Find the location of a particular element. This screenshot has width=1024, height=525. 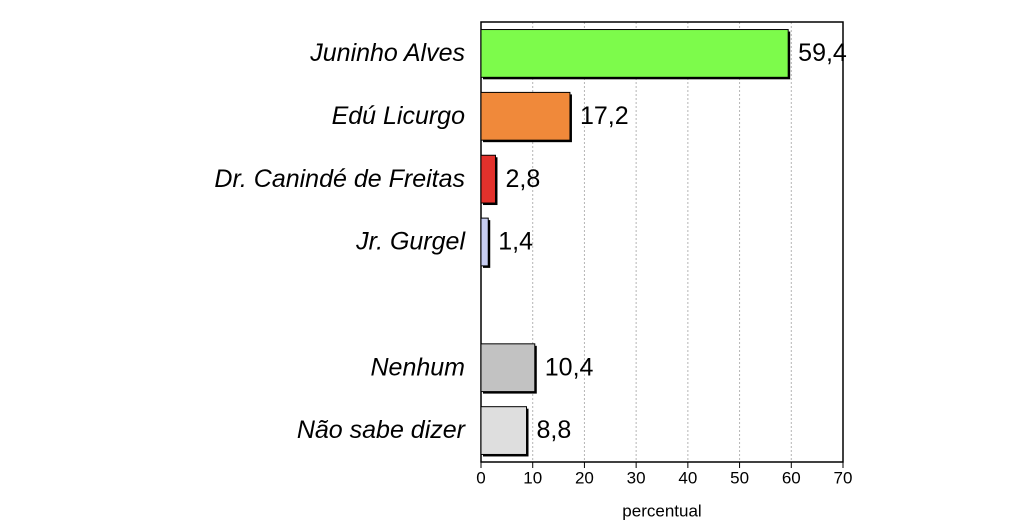

y-tick-label: Nenhum is located at coordinates (418, 367).